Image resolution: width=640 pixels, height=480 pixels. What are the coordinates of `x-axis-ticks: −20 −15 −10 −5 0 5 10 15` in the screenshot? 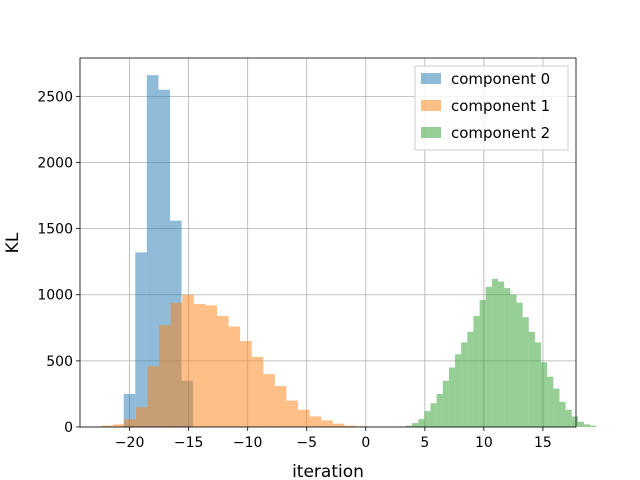 It's located at (333, 439).